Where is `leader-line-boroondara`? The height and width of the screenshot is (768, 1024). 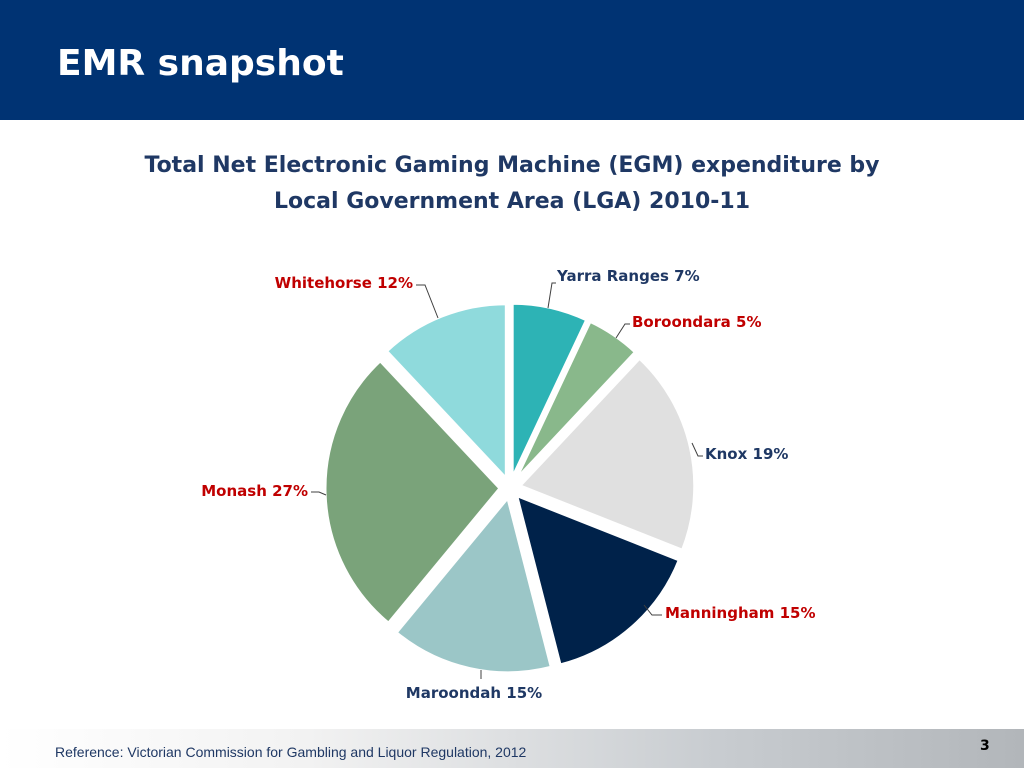 leader-line-boroondara is located at coordinates (622, 331).